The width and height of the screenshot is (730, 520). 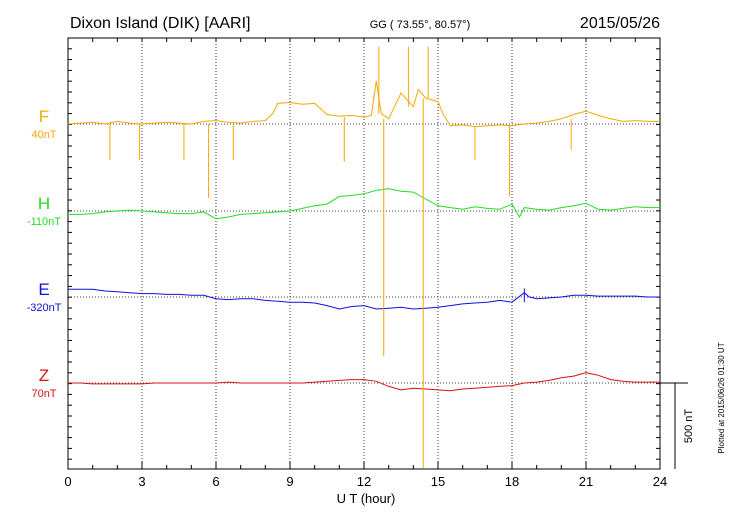 What do you see at coordinates (364, 204) in the screenshot?
I see `series-h-line` at bounding box center [364, 204].